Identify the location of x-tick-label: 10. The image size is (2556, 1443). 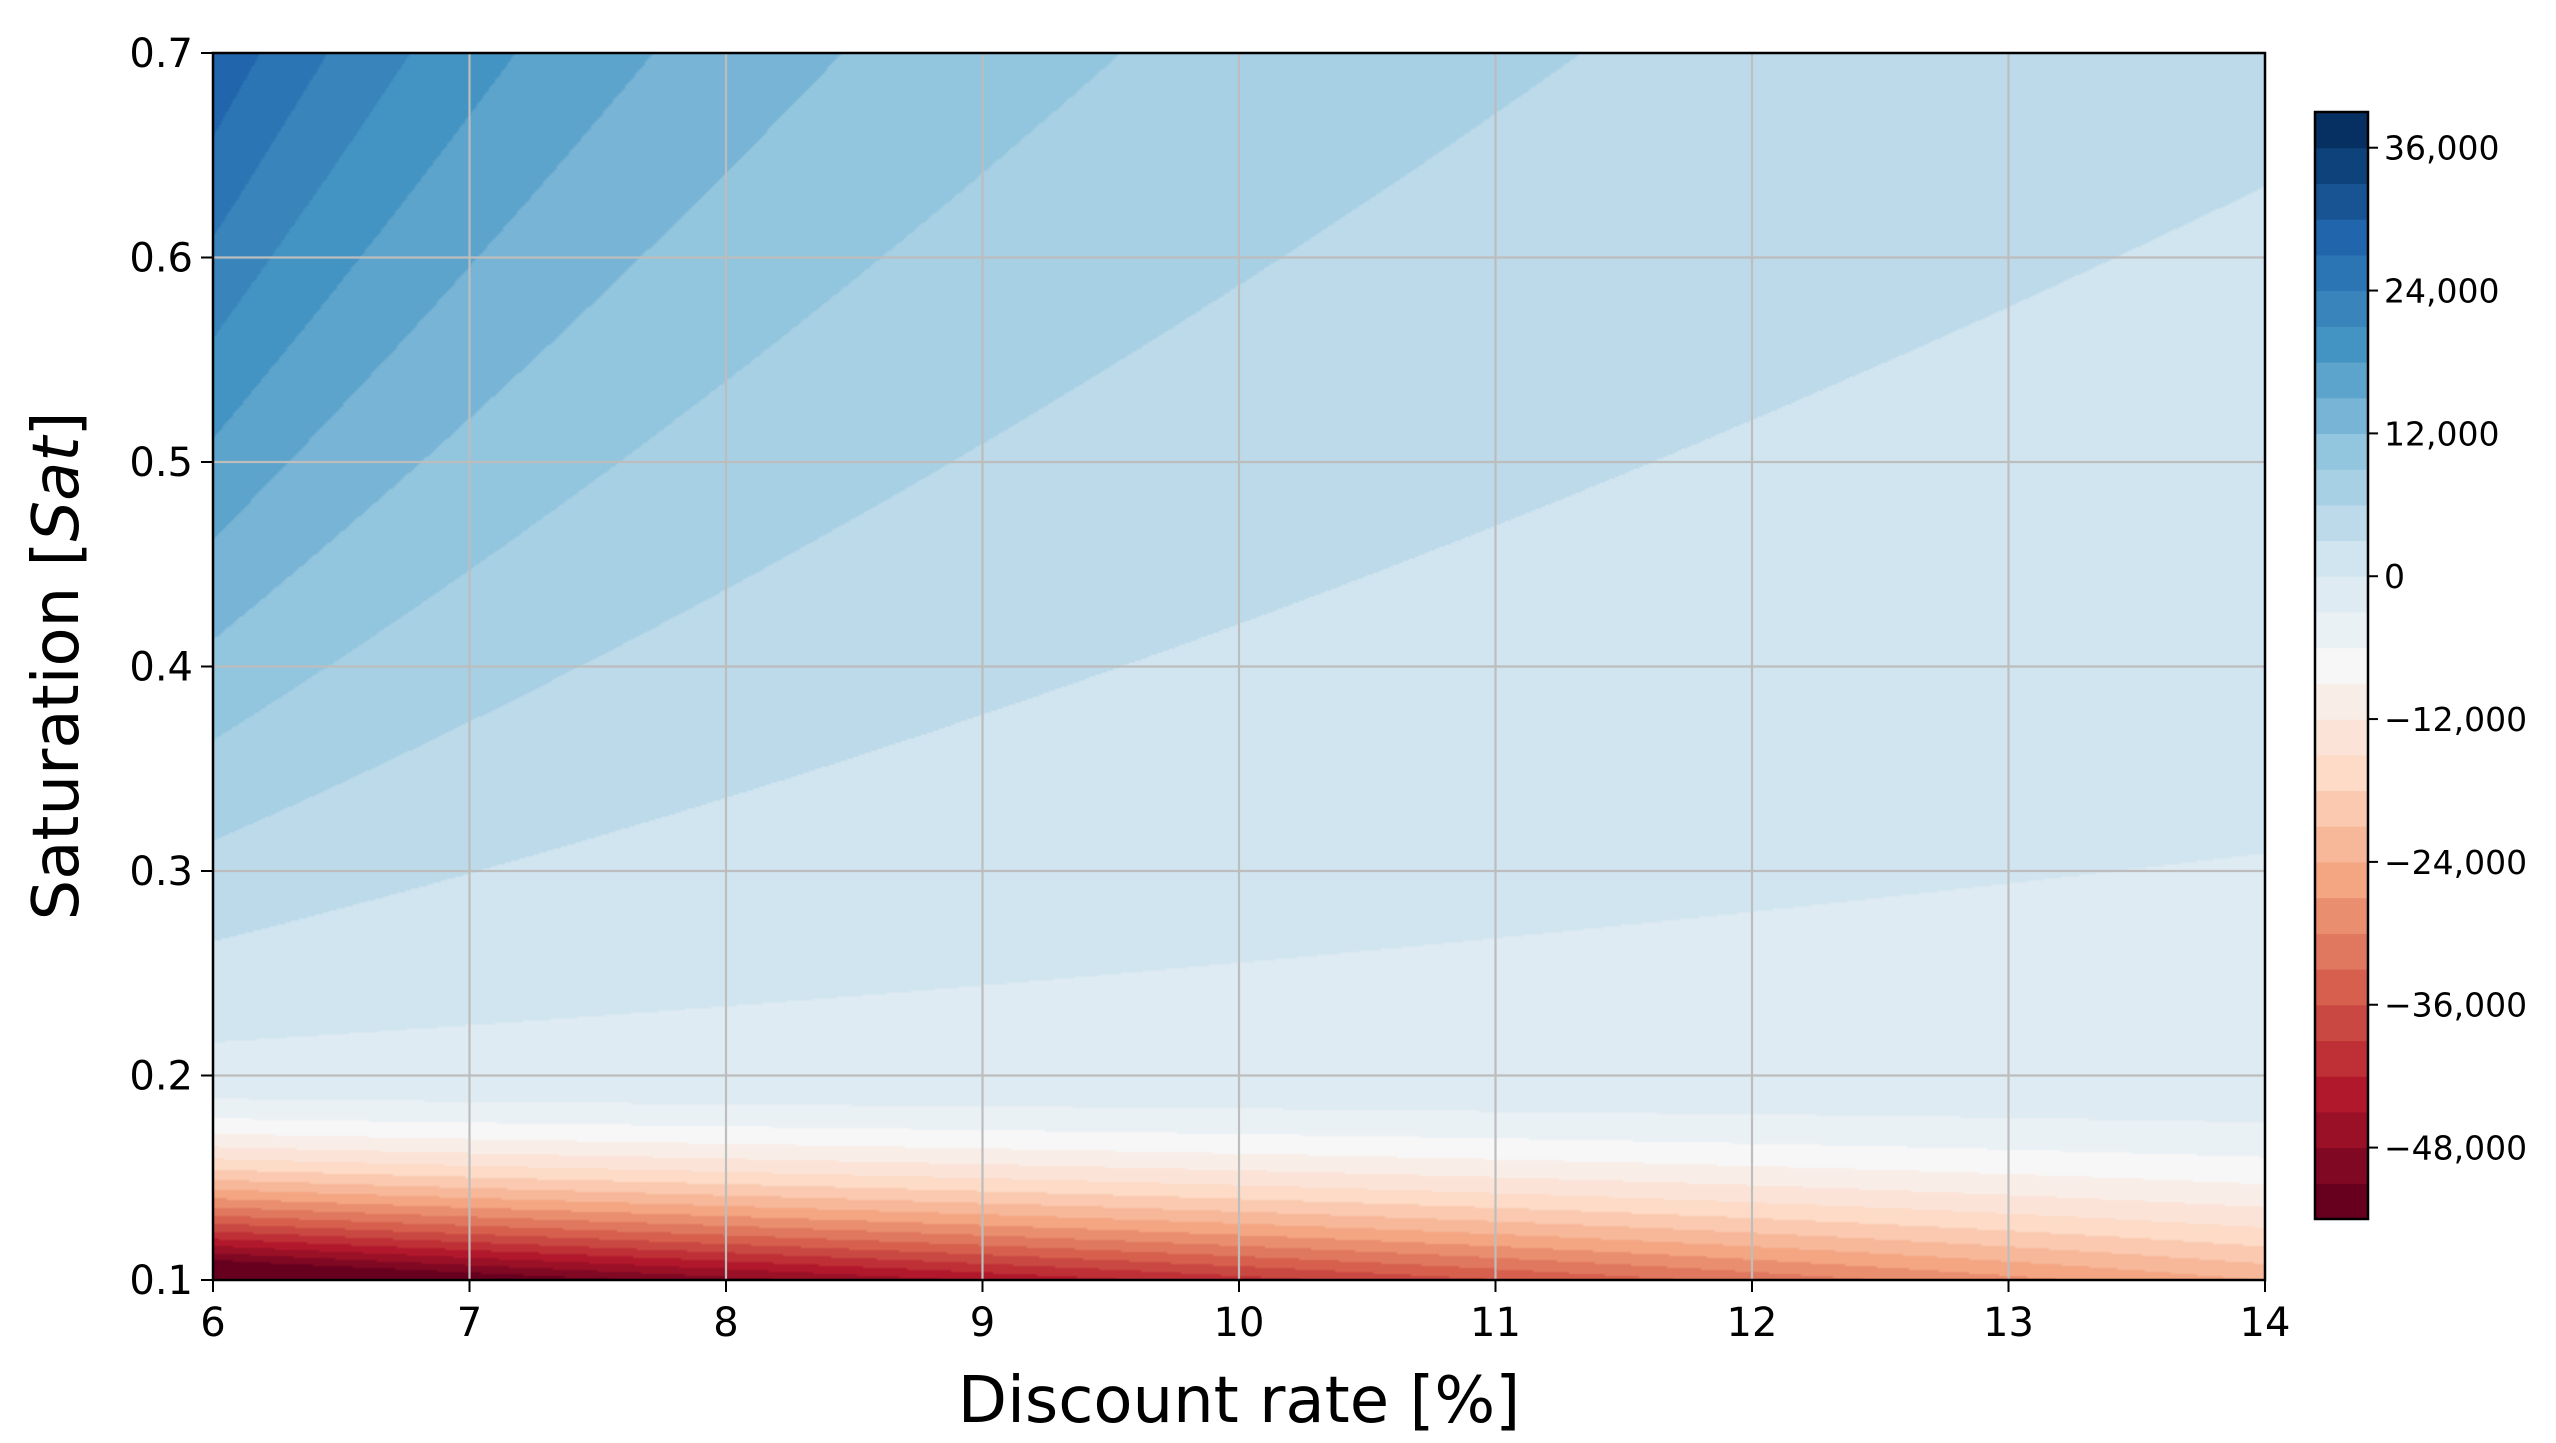
(1239, 1323).